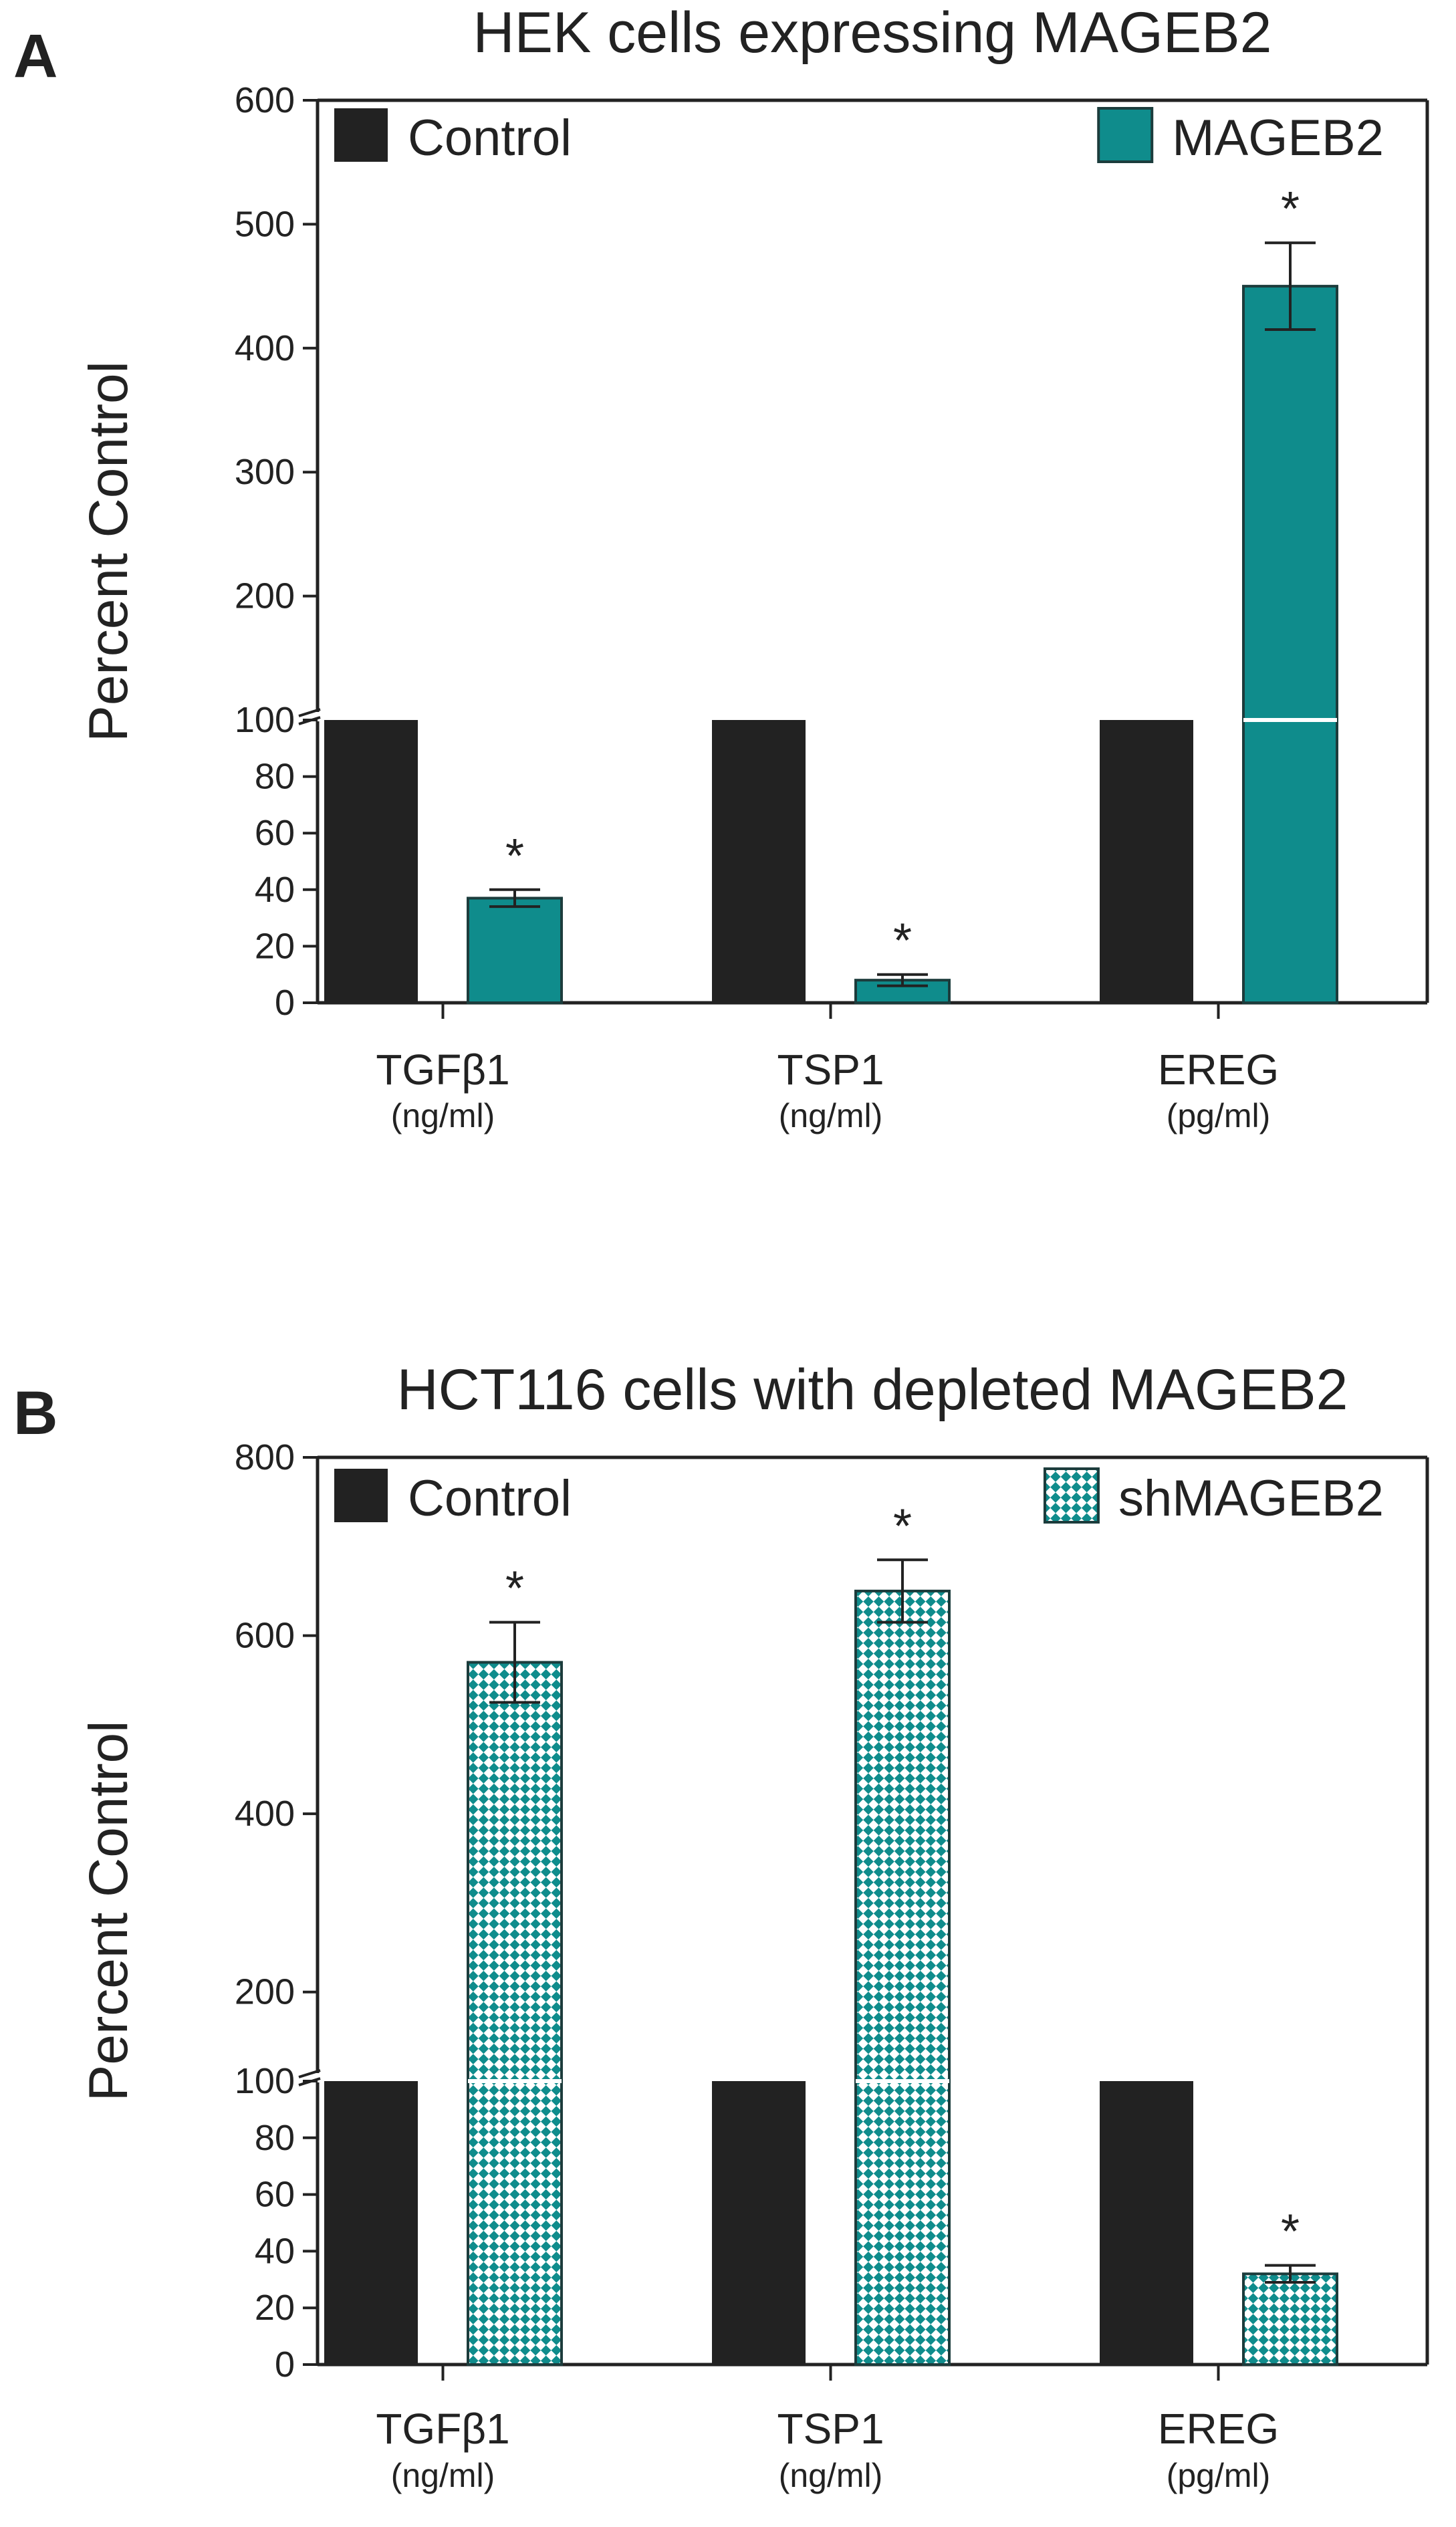  Describe the element at coordinates (265, 1457) in the screenshot. I see `y-tick-label: 800` at that location.